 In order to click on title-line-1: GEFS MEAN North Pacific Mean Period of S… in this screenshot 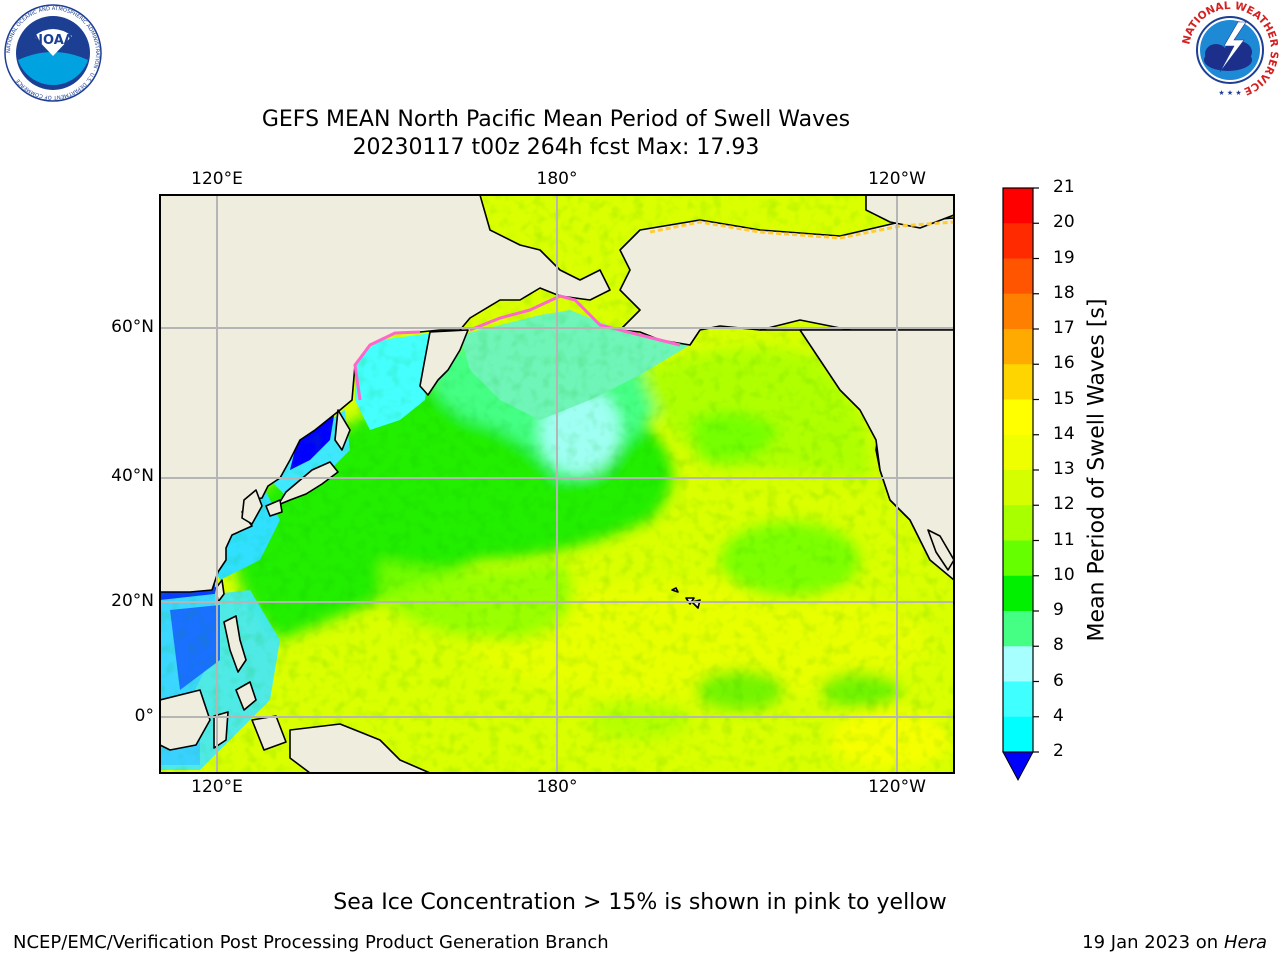, I will do `click(556, 119)`.